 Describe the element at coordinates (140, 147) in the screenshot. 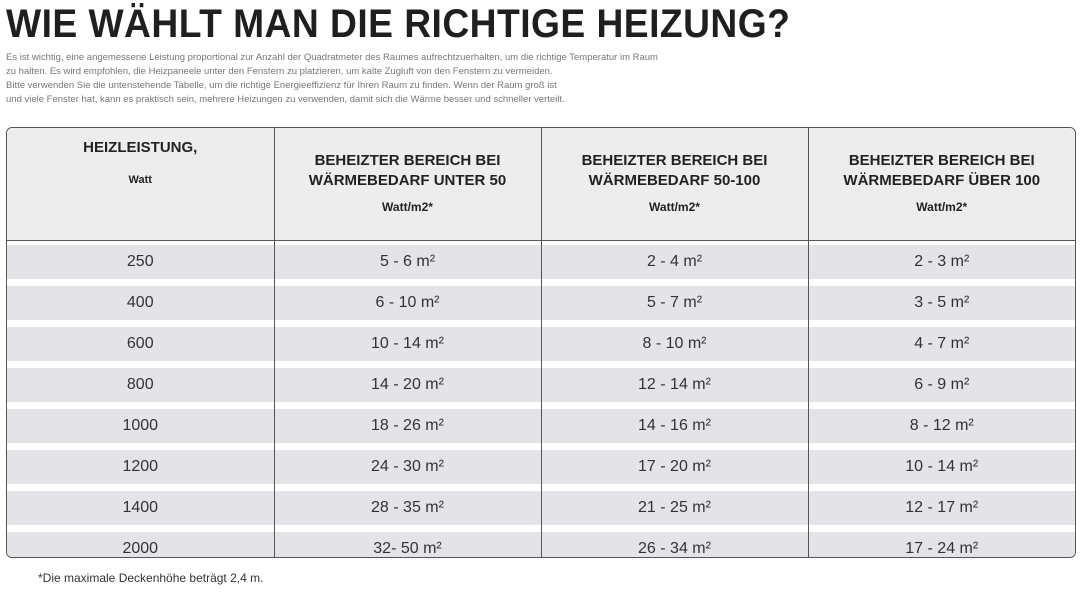

I see `column-label: HEIZLEISTUNG,` at that location.